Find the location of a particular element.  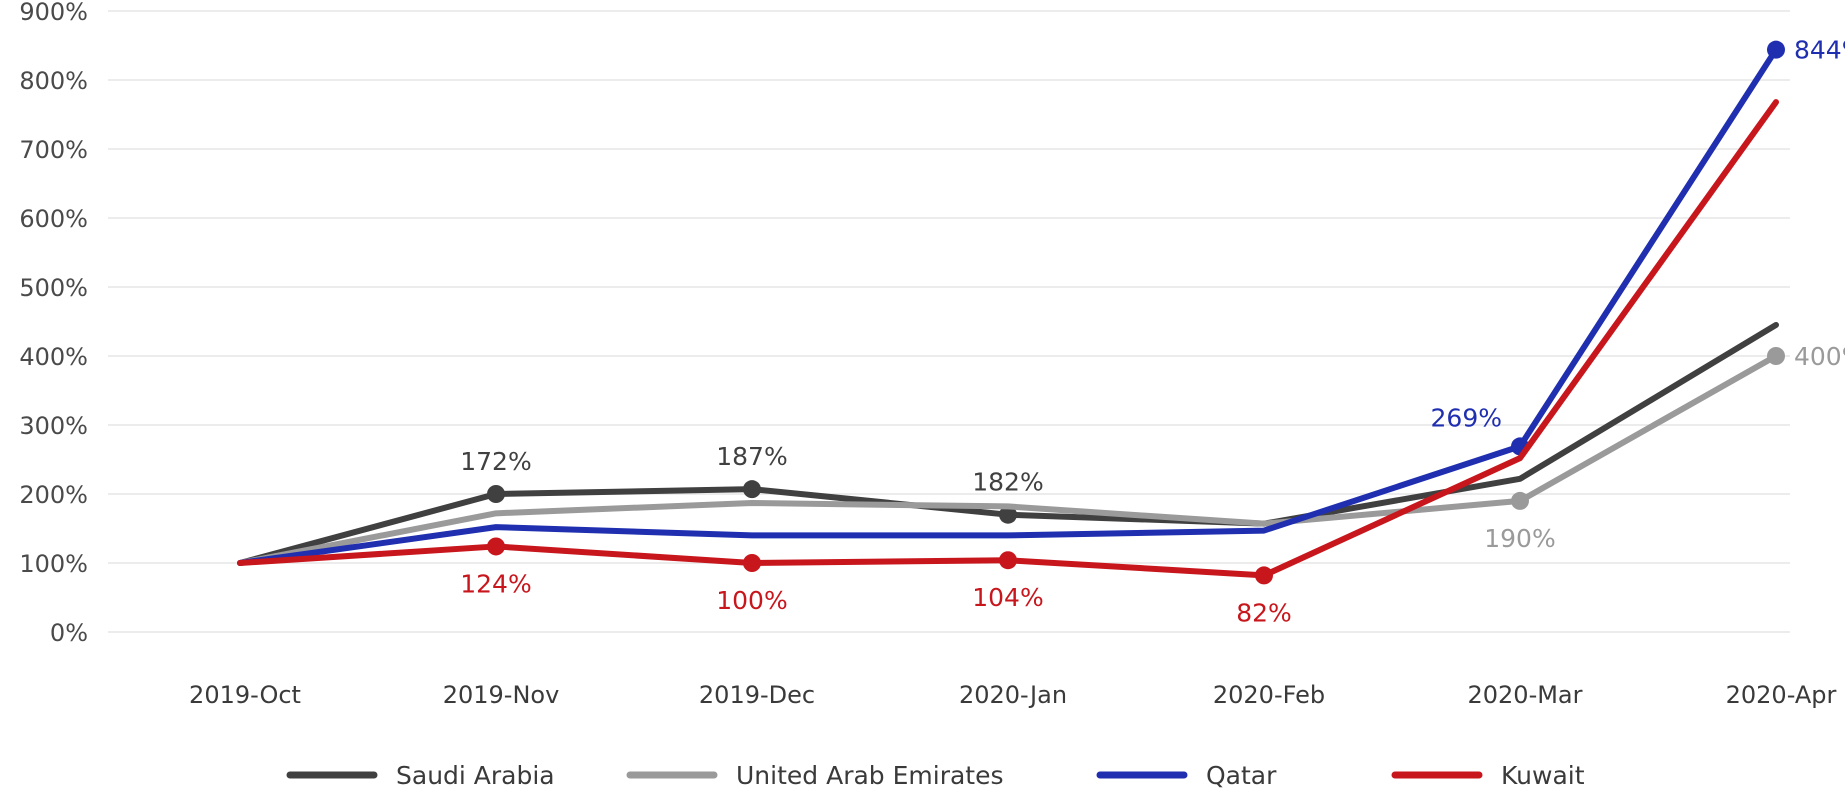

data-label-saudi-arabia: 187% is located at coordinates (751, 456).